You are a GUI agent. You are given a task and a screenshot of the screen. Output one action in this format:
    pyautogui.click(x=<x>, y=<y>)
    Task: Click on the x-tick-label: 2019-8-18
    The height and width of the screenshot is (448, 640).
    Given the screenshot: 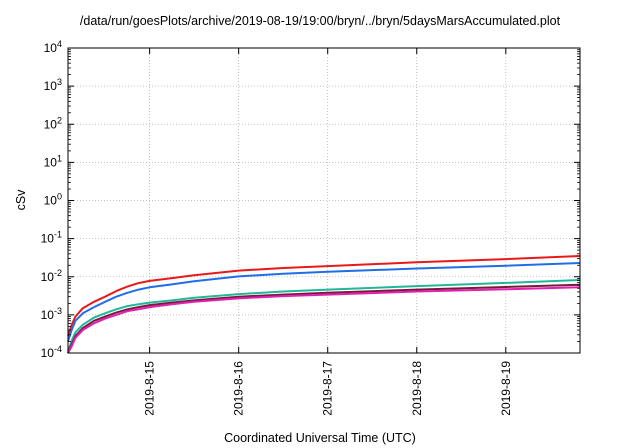 What is the action you would take?
    pyautogui.click(x=417, y=388)
    